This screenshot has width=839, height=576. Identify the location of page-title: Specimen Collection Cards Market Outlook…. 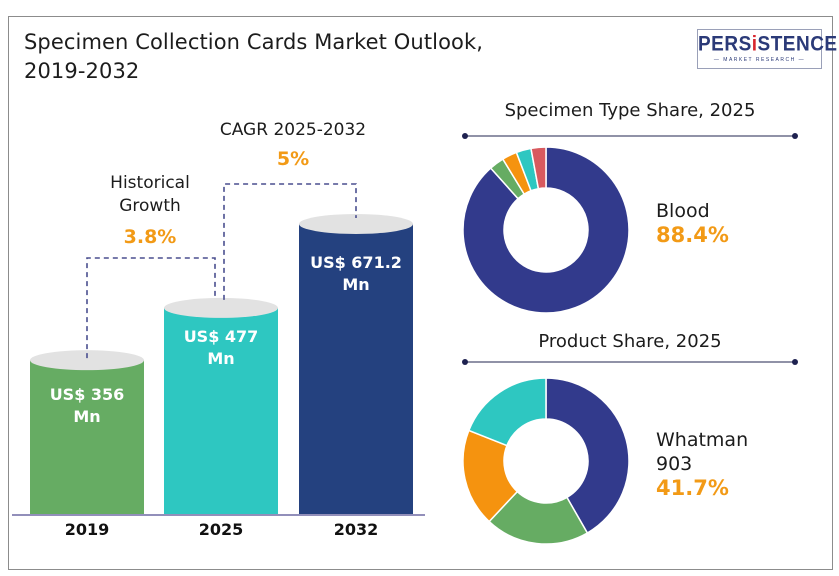
(253, 57).